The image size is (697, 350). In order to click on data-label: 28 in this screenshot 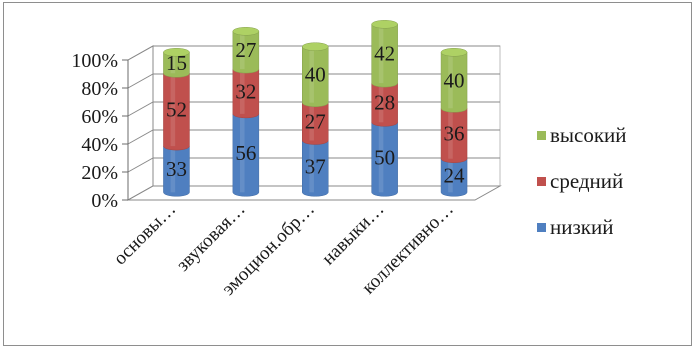, I will do `click(384, 103)`.